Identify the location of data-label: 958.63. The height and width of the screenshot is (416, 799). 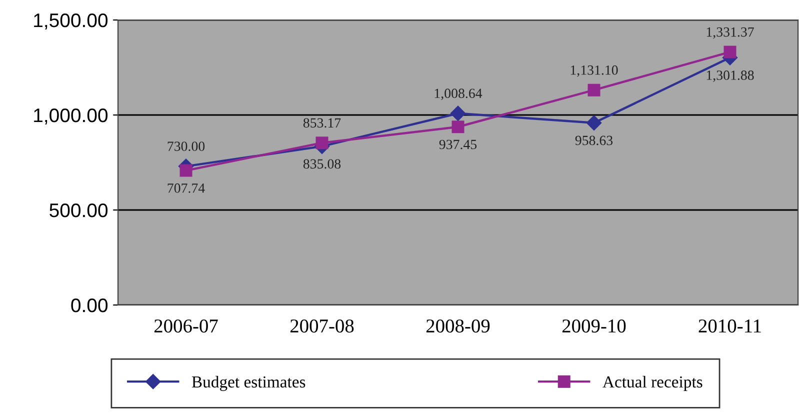
(594, 141).